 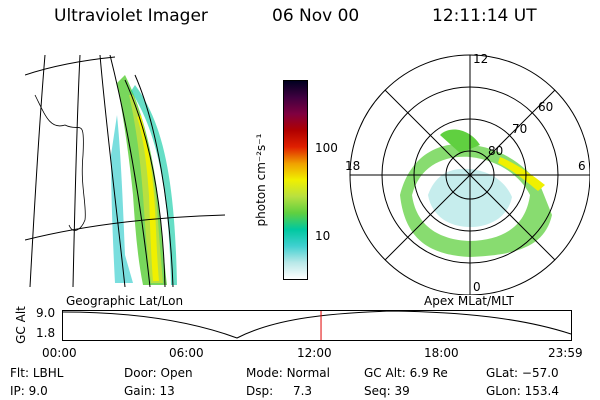 I want to click on gain-field: Gain: 13, so click(x=149, y=391).